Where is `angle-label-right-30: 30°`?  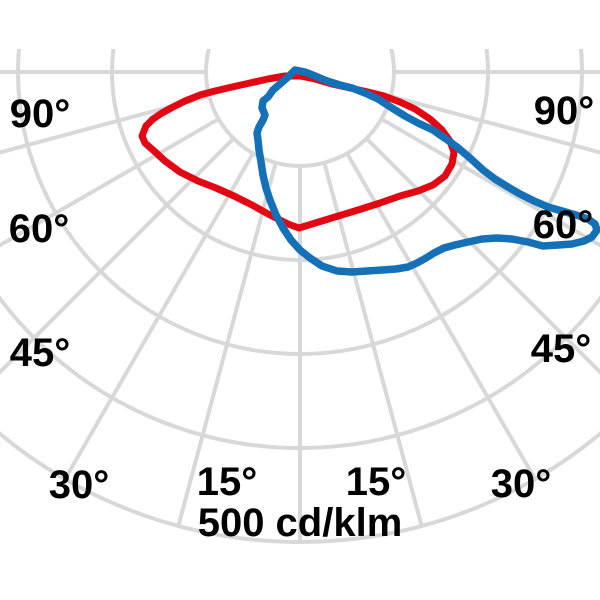 angle-label-right-30: 30° is located at coordinates (521, 484).